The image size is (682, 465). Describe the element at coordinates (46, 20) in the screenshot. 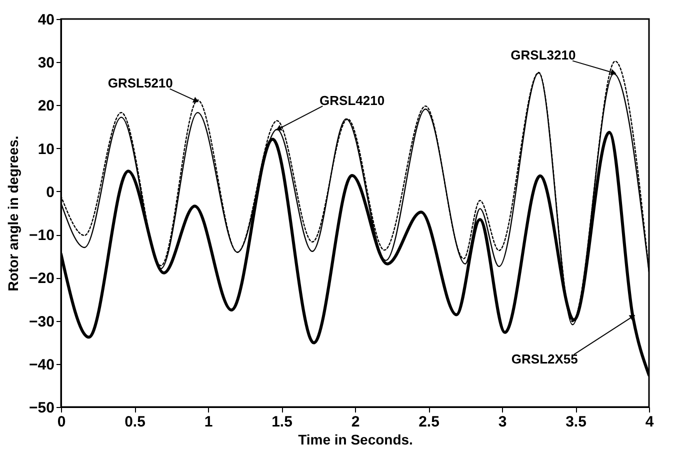

I see `y-tick-label: 40` at that location.